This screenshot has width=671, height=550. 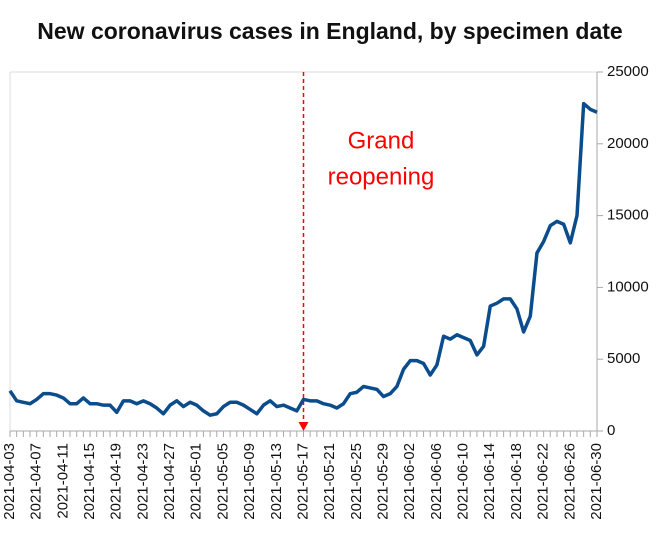 I want to click on x-tick-label: 2021-06-10, so click(x=463, y=481).